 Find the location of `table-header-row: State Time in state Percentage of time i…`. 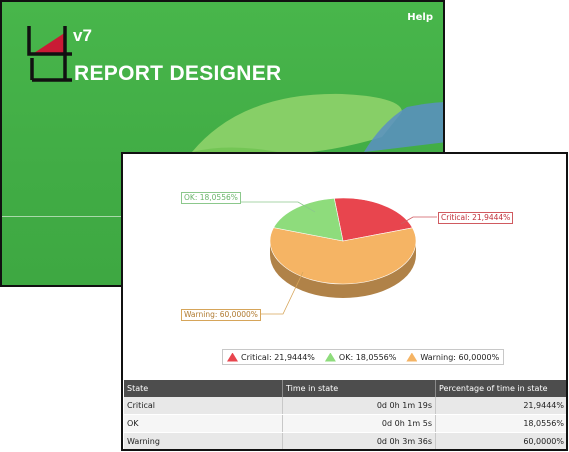

table-header-row: State Time in state Percentage of time i… is located at coordinates (345, 388).